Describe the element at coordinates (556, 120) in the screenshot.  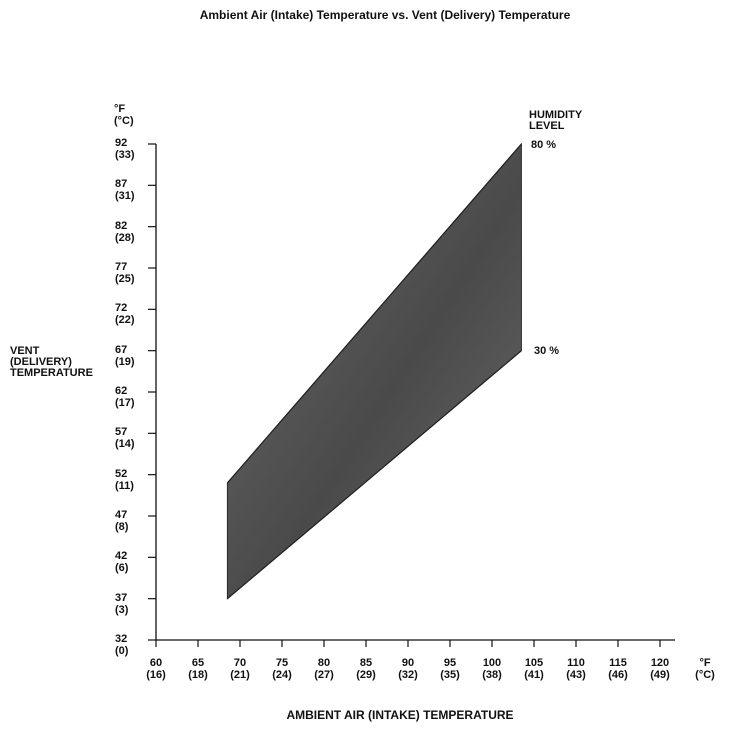
I see `humidity-level-title: HUMIDITY LEVEL` at that location.